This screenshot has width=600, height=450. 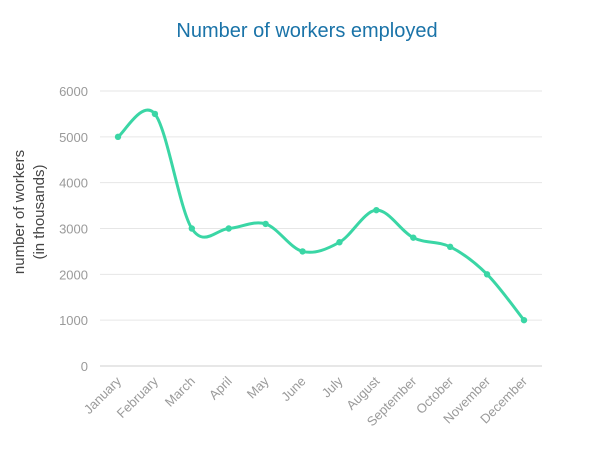 I want to click on y-axis-title-line-1: number of workers, so click(x=19, y=212).